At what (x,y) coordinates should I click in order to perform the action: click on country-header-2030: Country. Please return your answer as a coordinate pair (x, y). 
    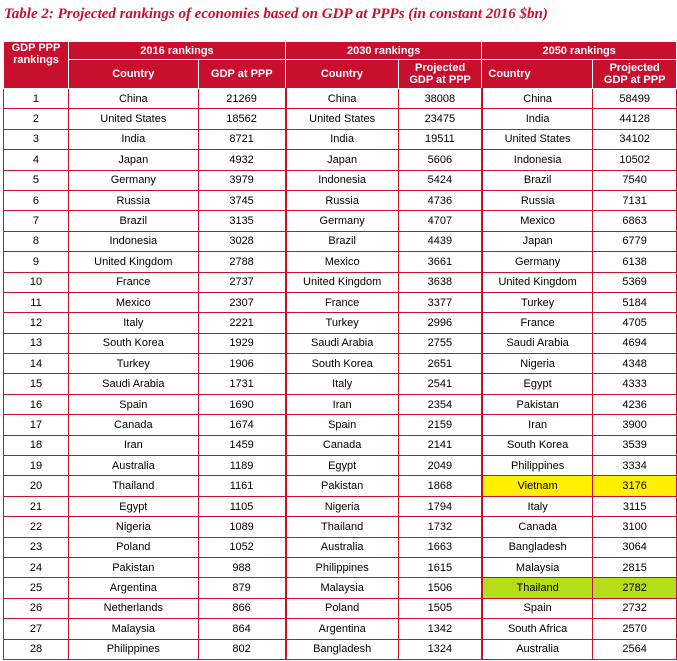
    Looking at the image, I should click on (342, 74).